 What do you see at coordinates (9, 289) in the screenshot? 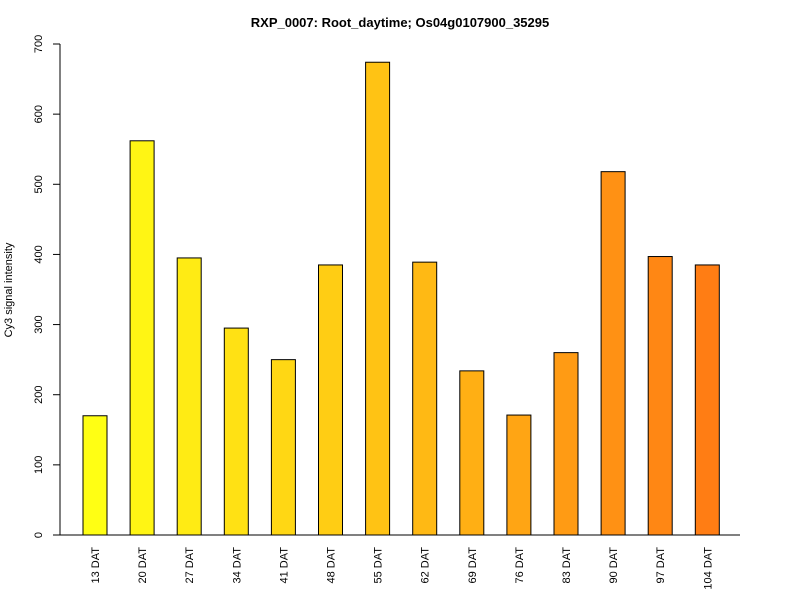
I see `y-axis-label: Cy3 signal intensity` at bounding box center [9, 289].